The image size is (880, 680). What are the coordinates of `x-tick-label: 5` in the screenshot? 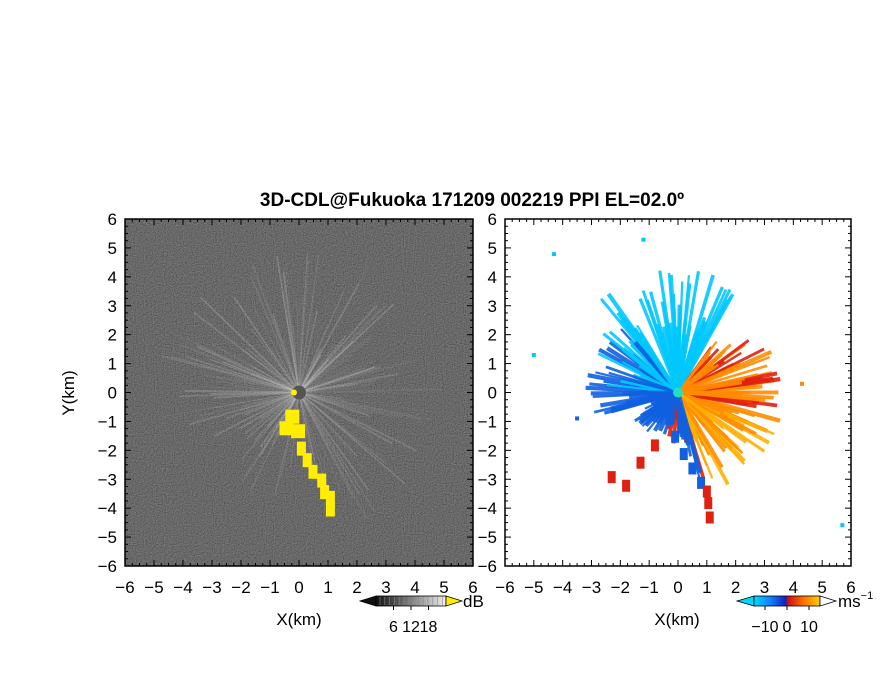 It's located at (821, 587).